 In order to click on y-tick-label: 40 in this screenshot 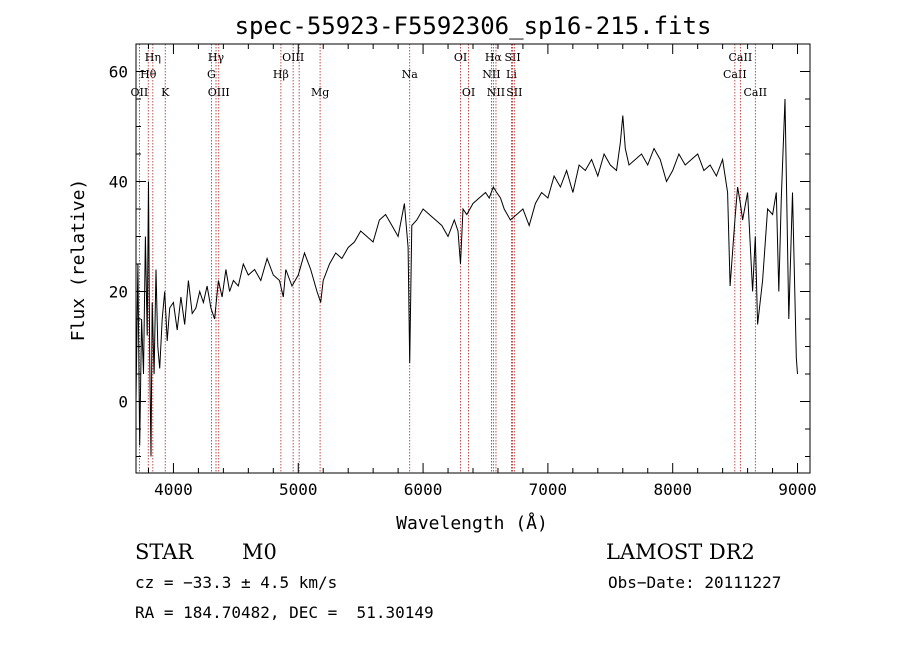, I will do `click(118, 182)`.